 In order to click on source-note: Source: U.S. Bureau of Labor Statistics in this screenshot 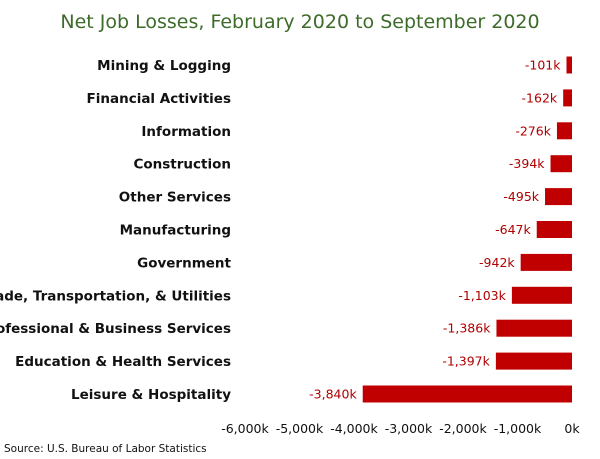, I will do `click(105, 449)`.